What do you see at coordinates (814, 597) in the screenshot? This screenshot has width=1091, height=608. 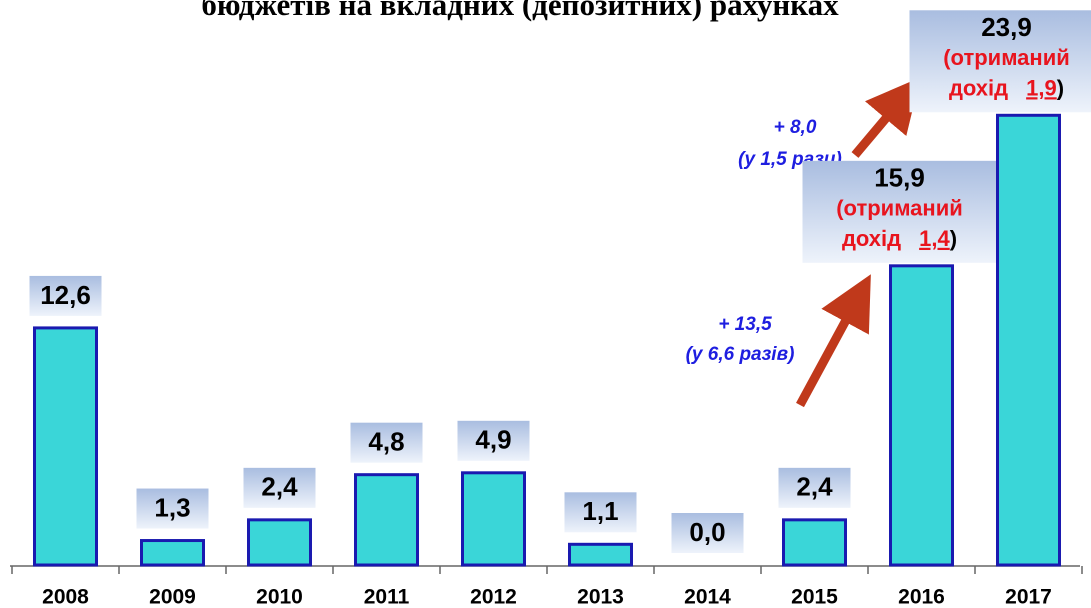 I see `x-tick-label: 2015` at bounding box center [814, 597].